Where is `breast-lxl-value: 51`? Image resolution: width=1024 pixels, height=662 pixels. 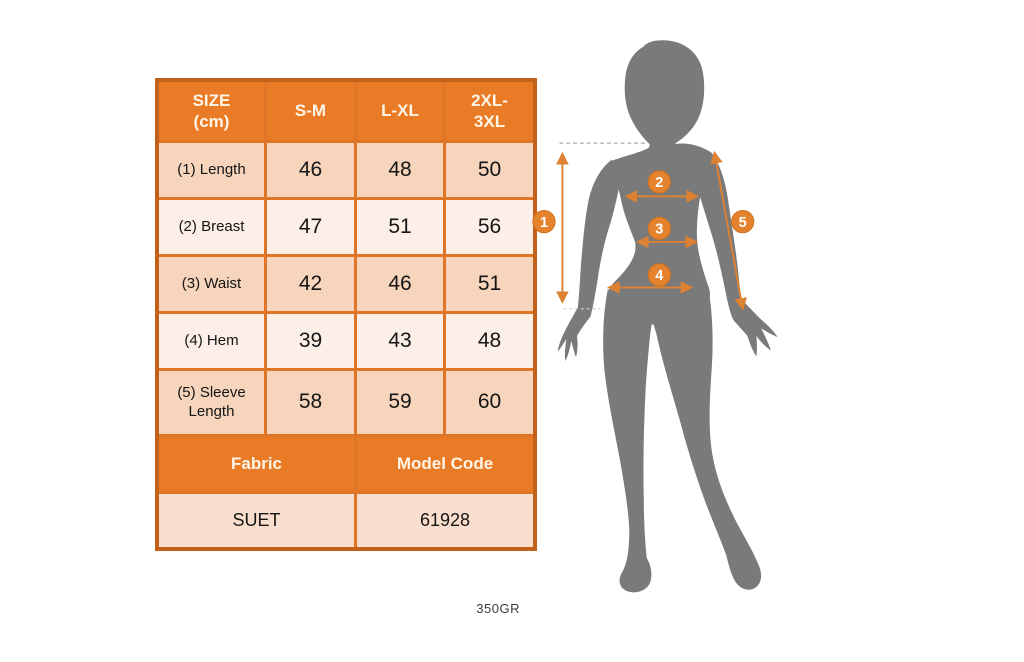
breast-lxl-value: 51 is located at coordinates (400, 226).